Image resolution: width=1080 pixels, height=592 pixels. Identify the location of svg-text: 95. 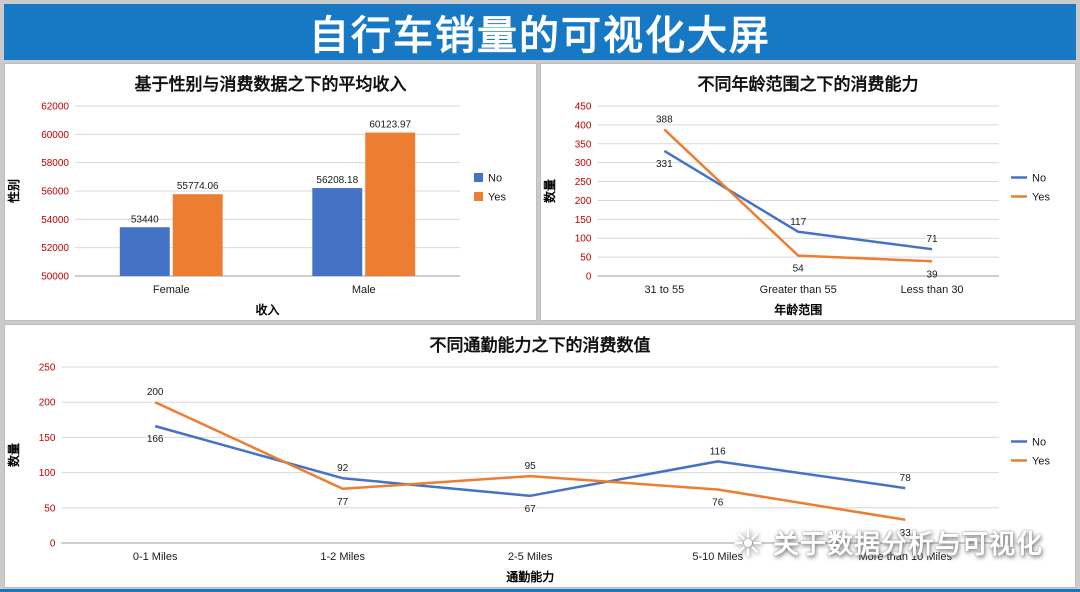
(531, 466).